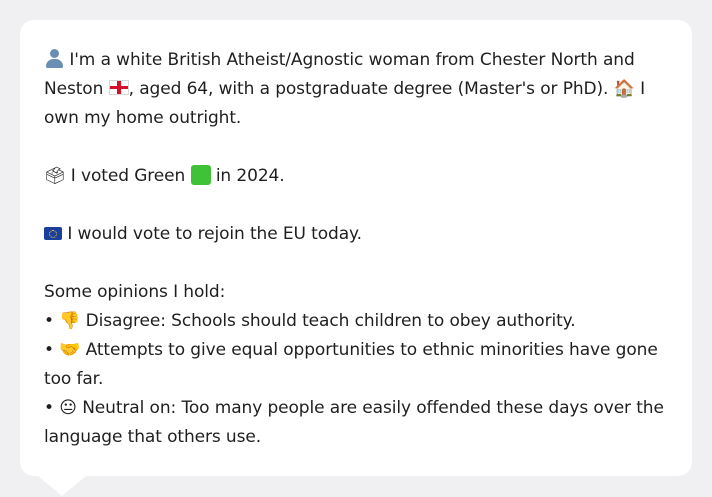  Describe the element at coordinates (200, 175) in the screenshot. I see `green-square-icon` at that location.